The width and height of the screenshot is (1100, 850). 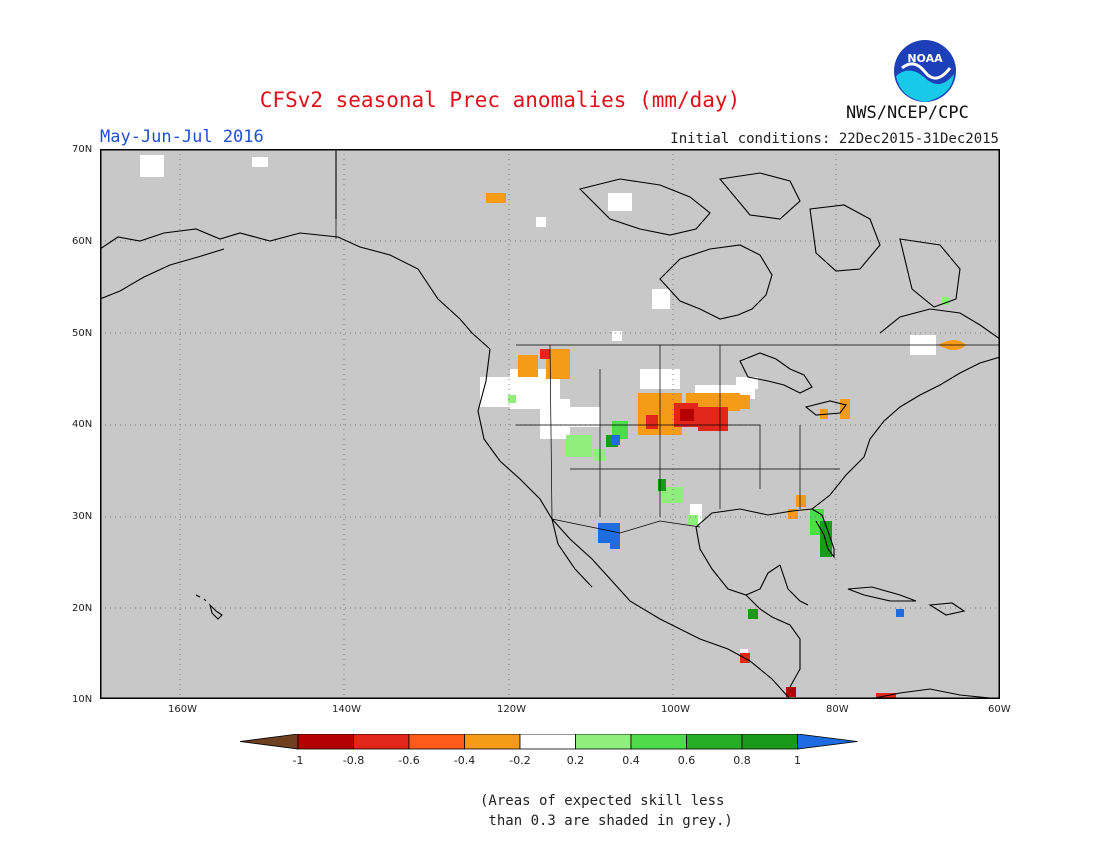 I want to click on colorbar-tick-label: 0.4, so click(x=631, y=760).